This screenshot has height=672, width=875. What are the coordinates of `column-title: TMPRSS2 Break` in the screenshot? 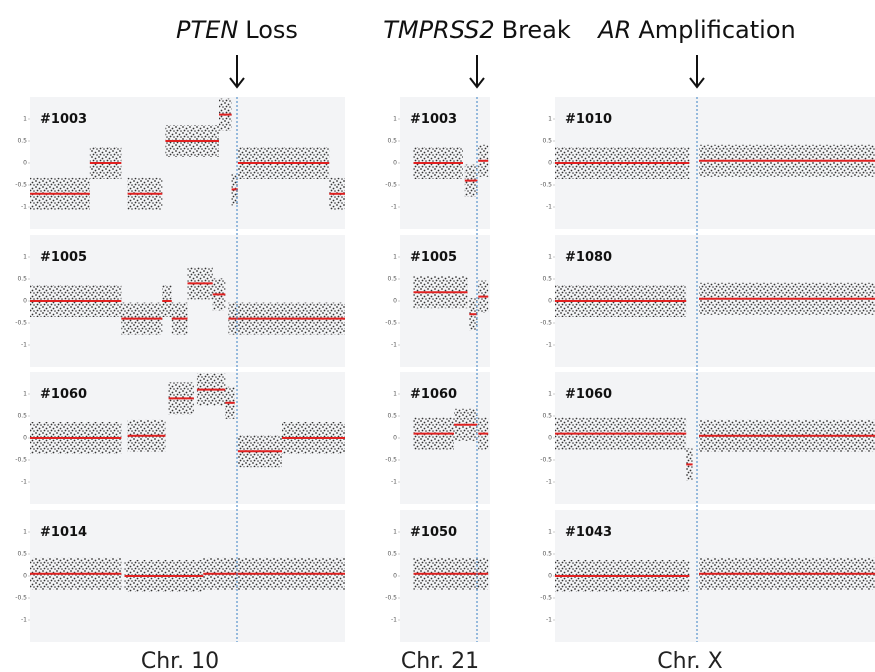 It's located at (477, 30).